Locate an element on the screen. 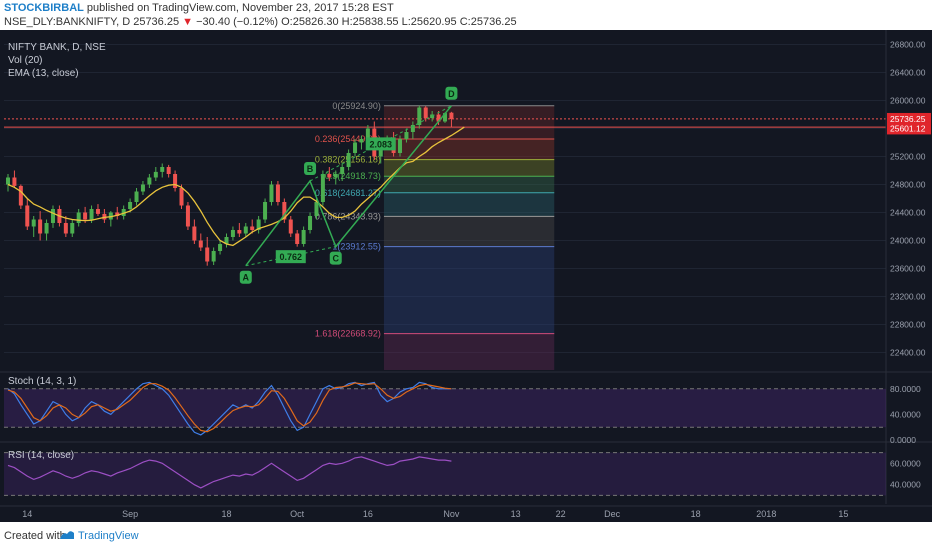 This screenshot has height=550, width=932. stoch-d-line is located at coordinates (229, 407).